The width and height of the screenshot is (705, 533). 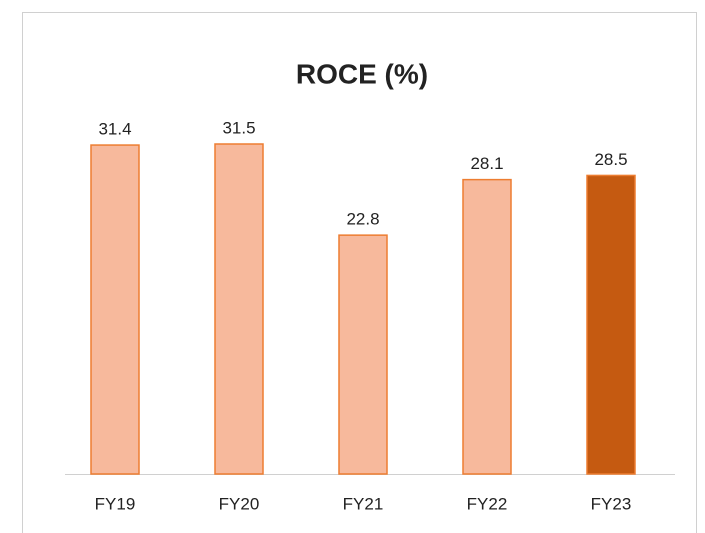 What do you see at coordinates (487, 503) in the screenshot?
I see `x-tick-label: FY22` at bounding box center [487, 503].